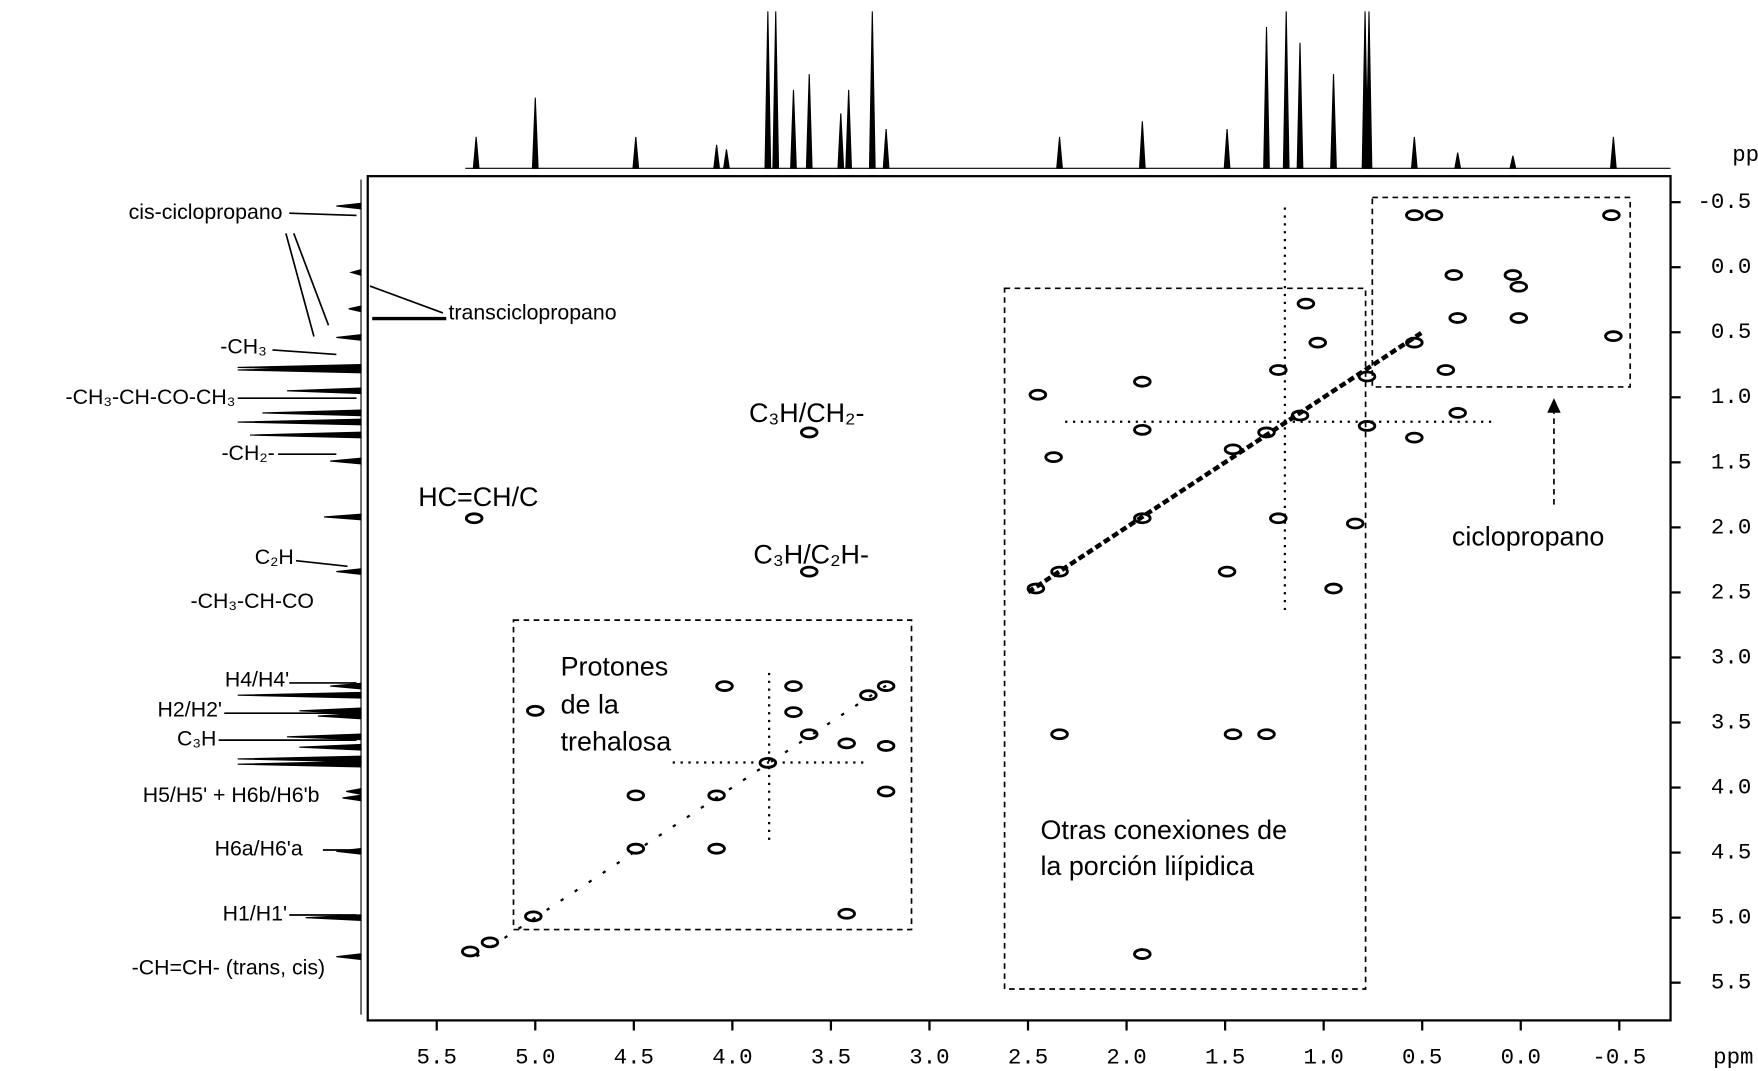 This screenshot has width=1758, height=1071. What do you see at coordinates (1528, 536) in the screenshot?
I see `annotation: ciclopropano` at bounding box center [1528, 536].